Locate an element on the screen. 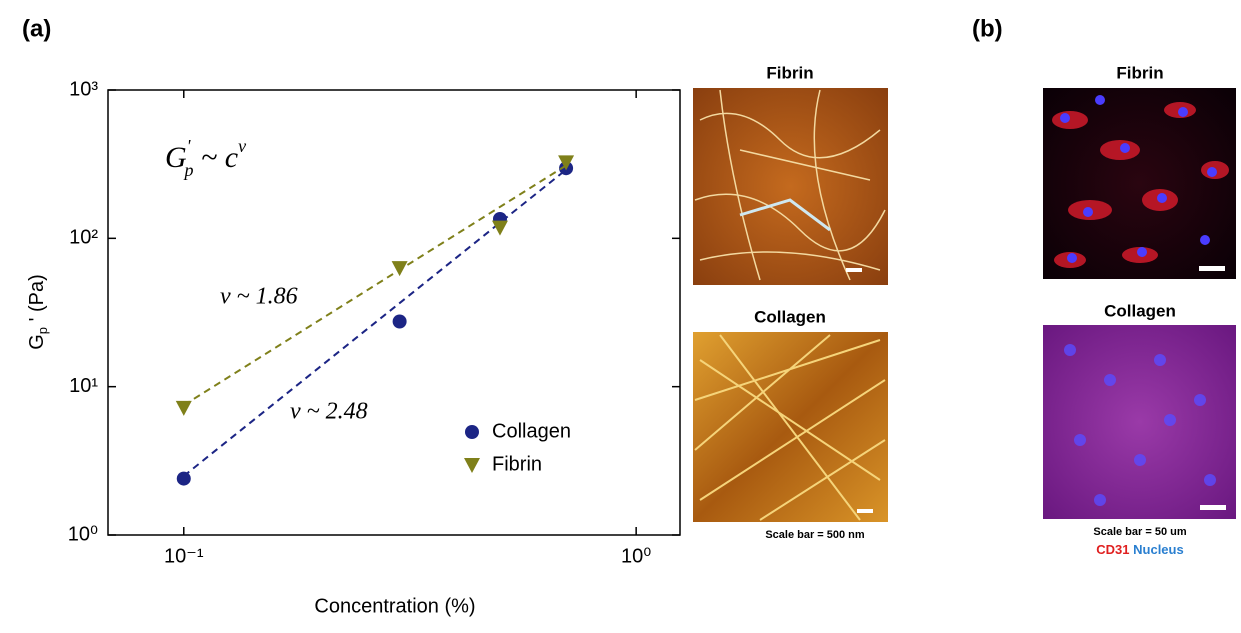  y-label-rest: ' (Pa) is located at coordinates (37, 300).